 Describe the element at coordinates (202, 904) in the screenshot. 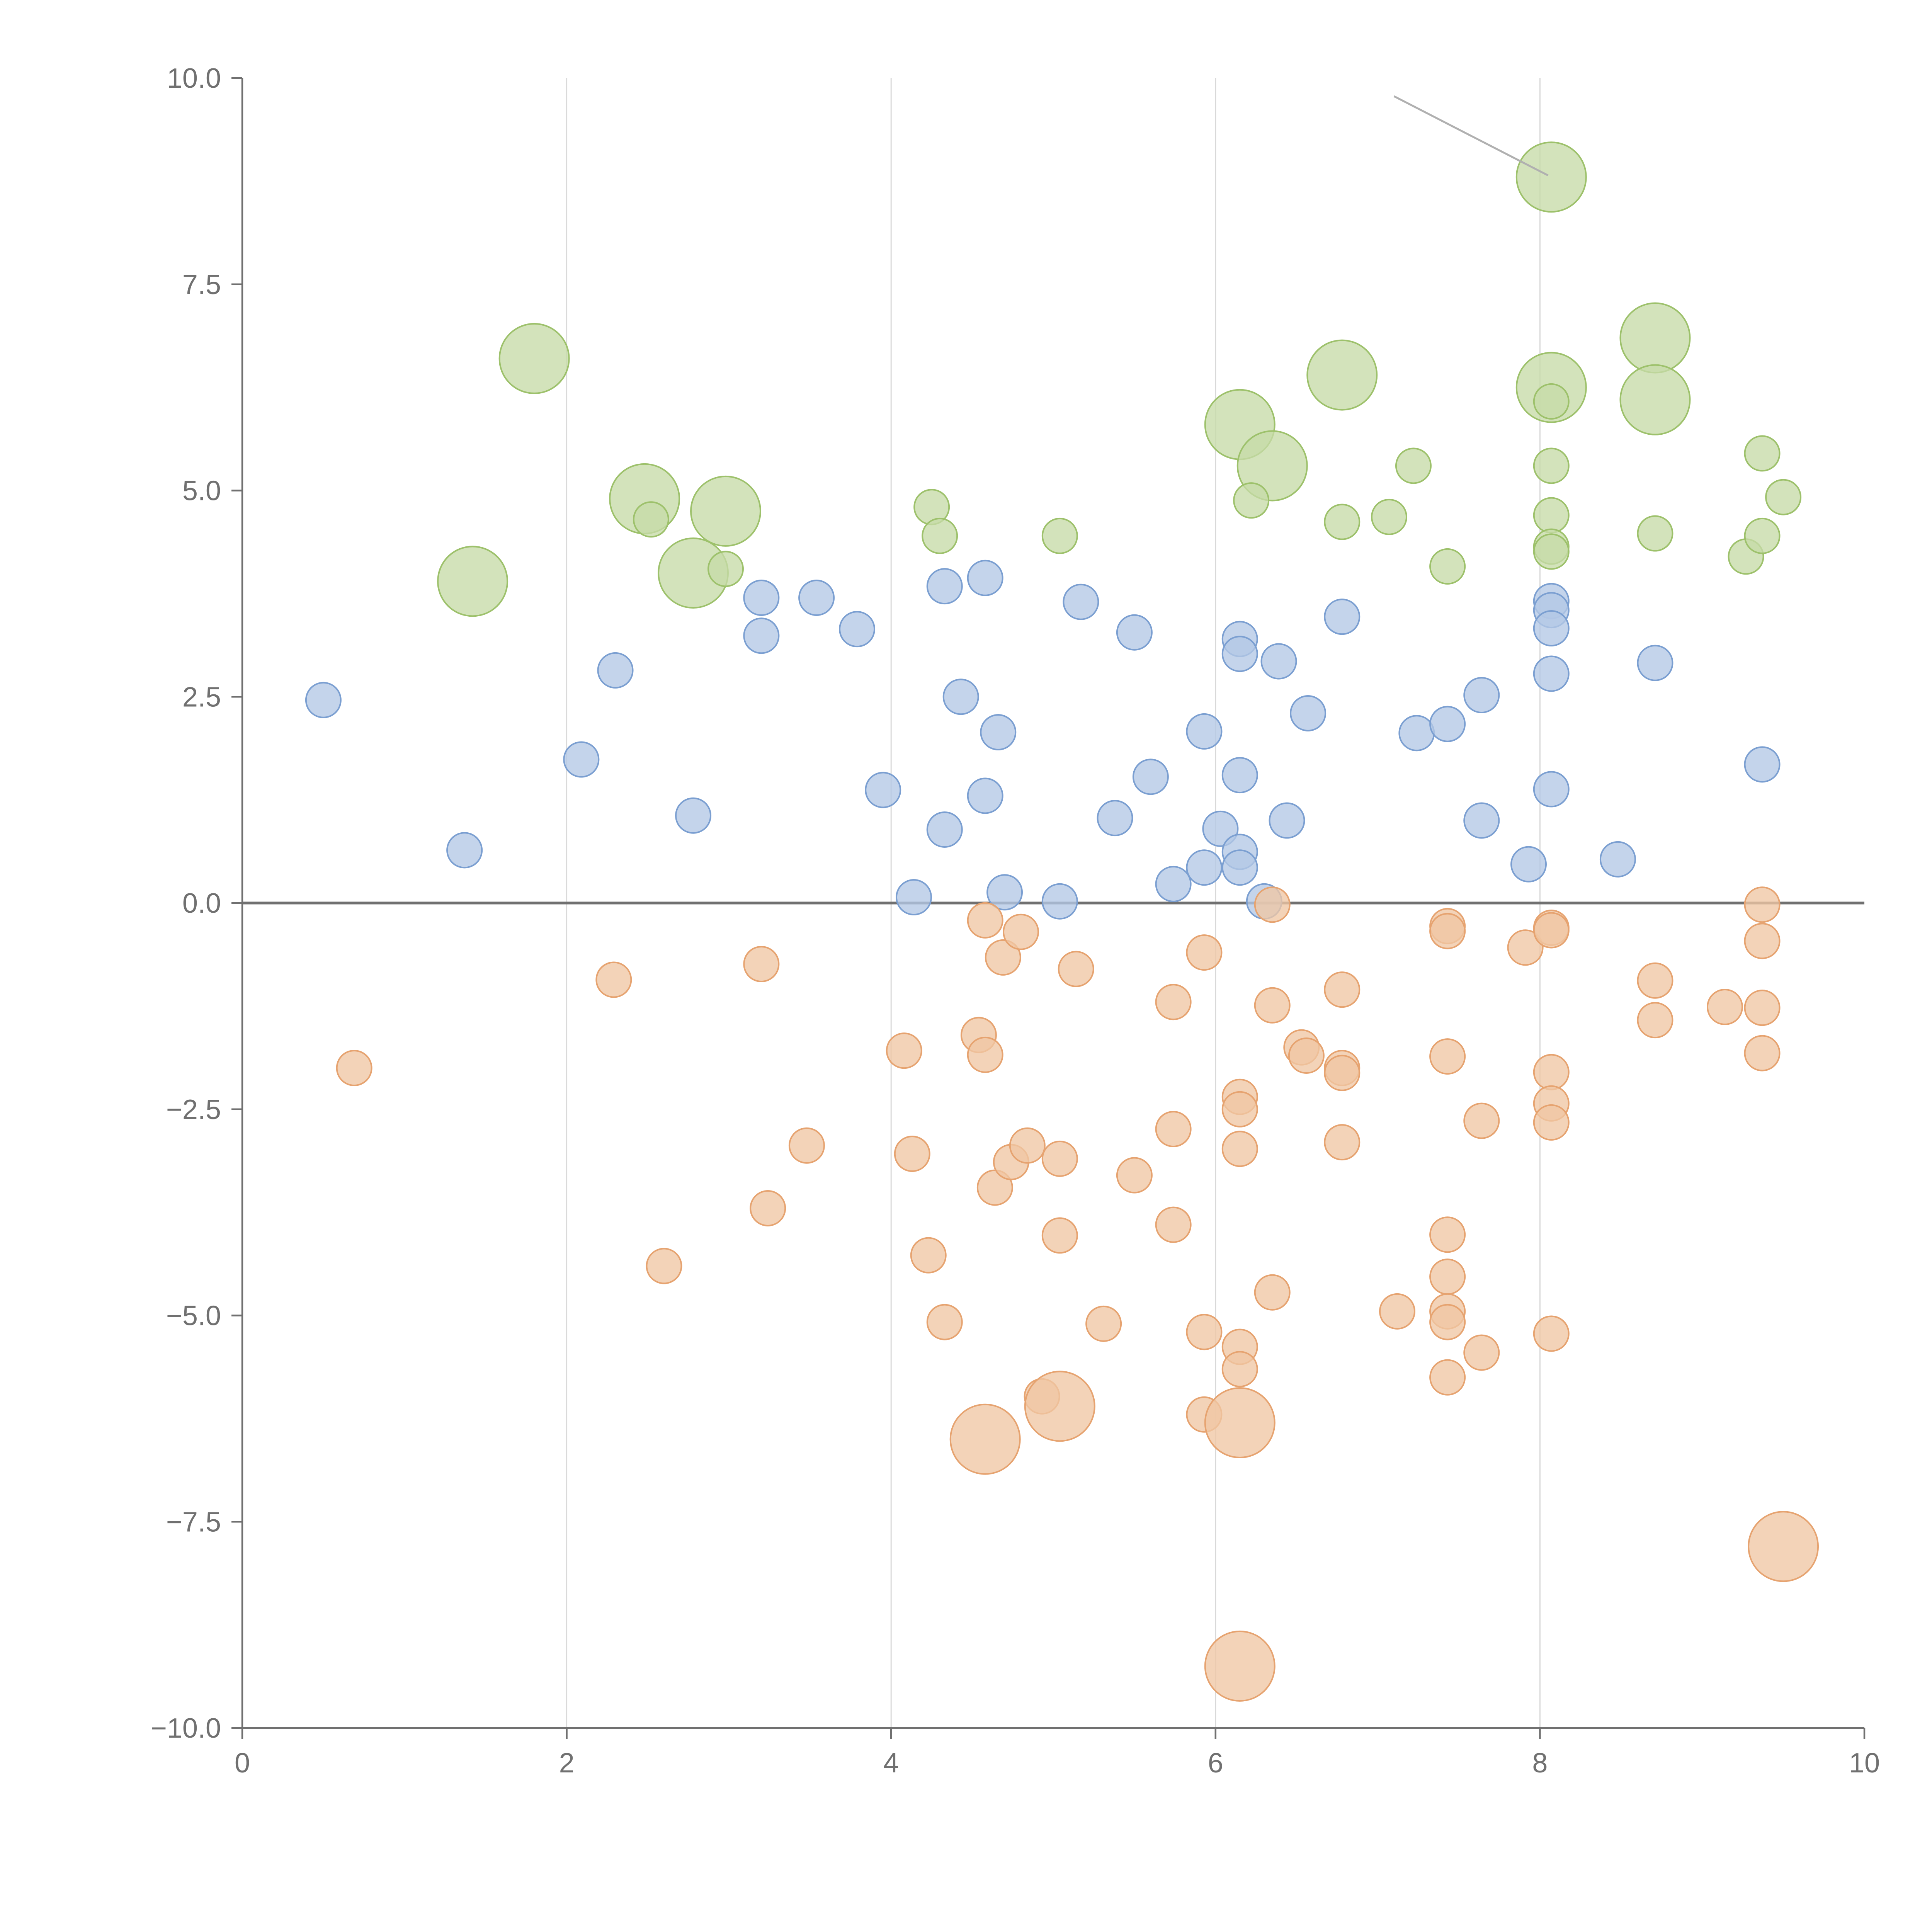

I see `y-tick-label-0: 0.0` at that location.